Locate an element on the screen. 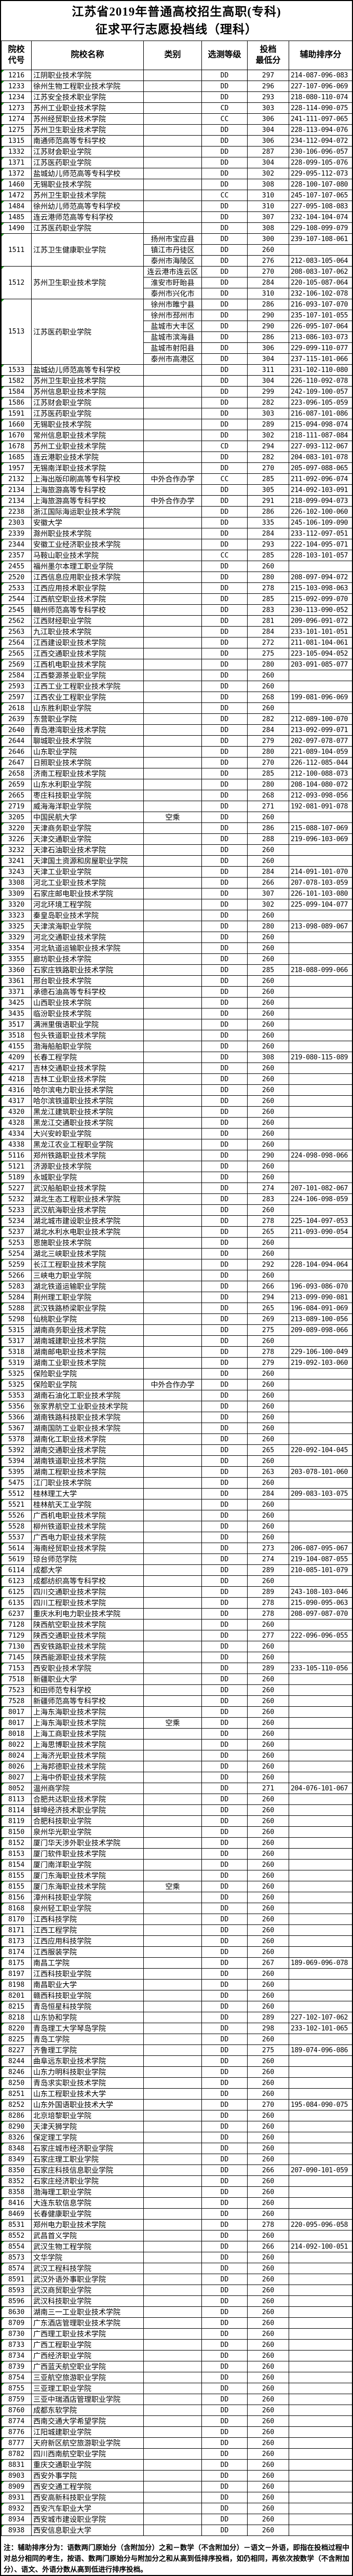  college-name-cell: 厦门东海职业技术学院 is located at coordinates (88, 1876).